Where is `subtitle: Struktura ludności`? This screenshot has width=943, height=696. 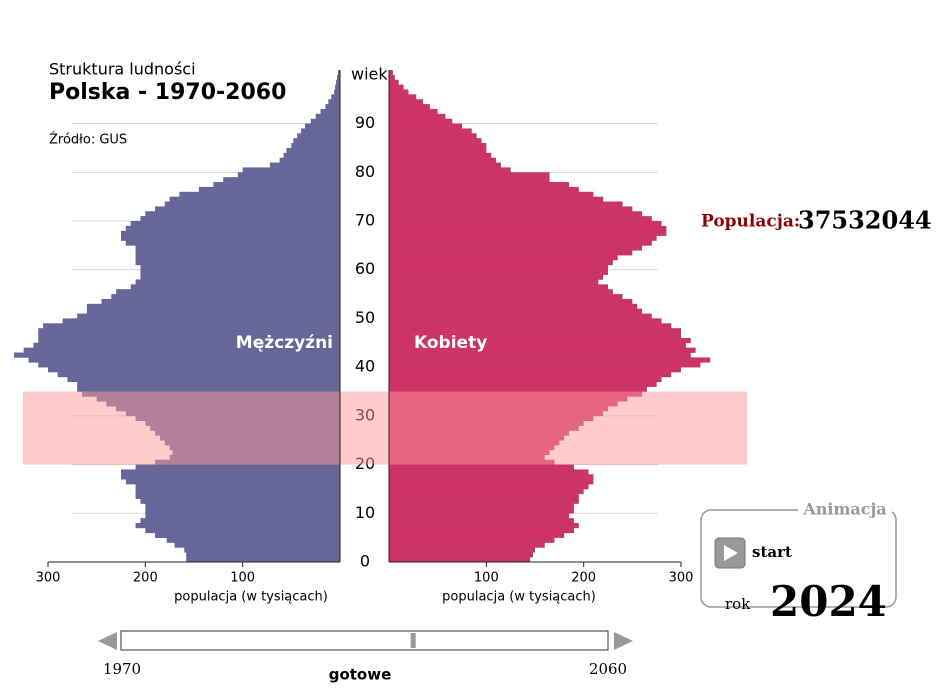
subtitle: Struktura ludności is located at coordinates (122, 69).